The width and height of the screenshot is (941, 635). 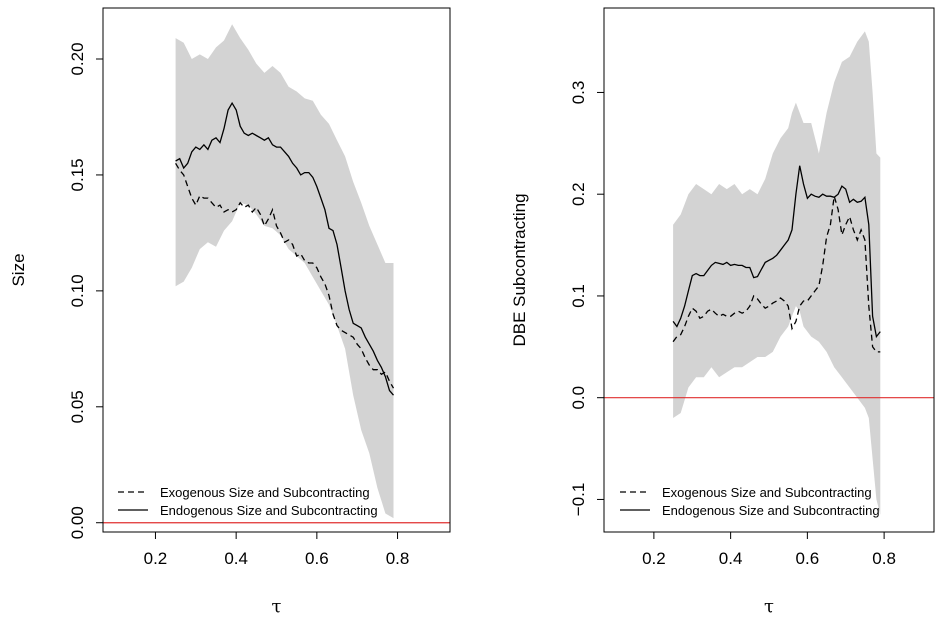 I want to click on y-tick-label: 0.05, so click(x=77, y=406).